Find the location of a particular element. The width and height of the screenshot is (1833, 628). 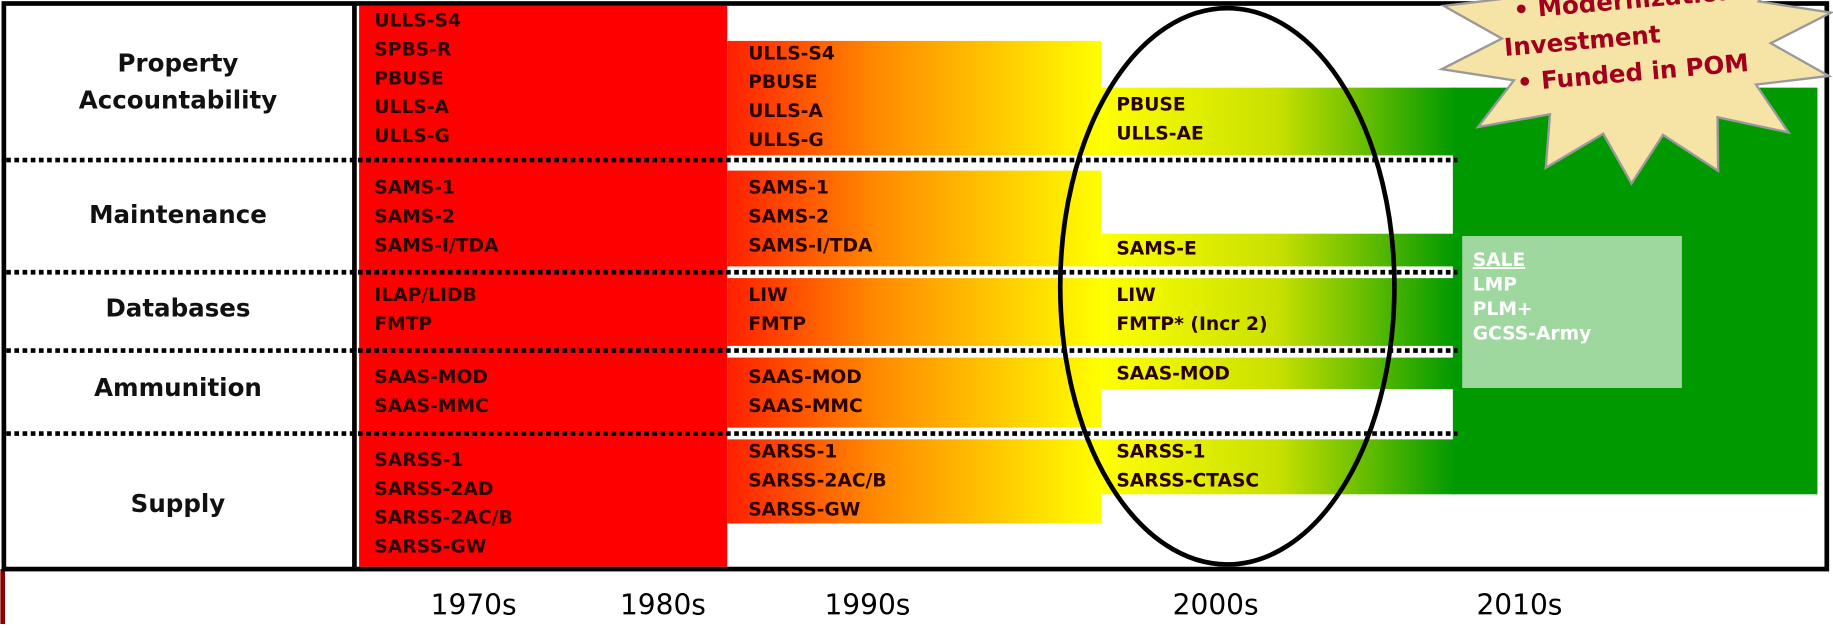

system-item: SPBS-R is located at coordinates (413, 49).